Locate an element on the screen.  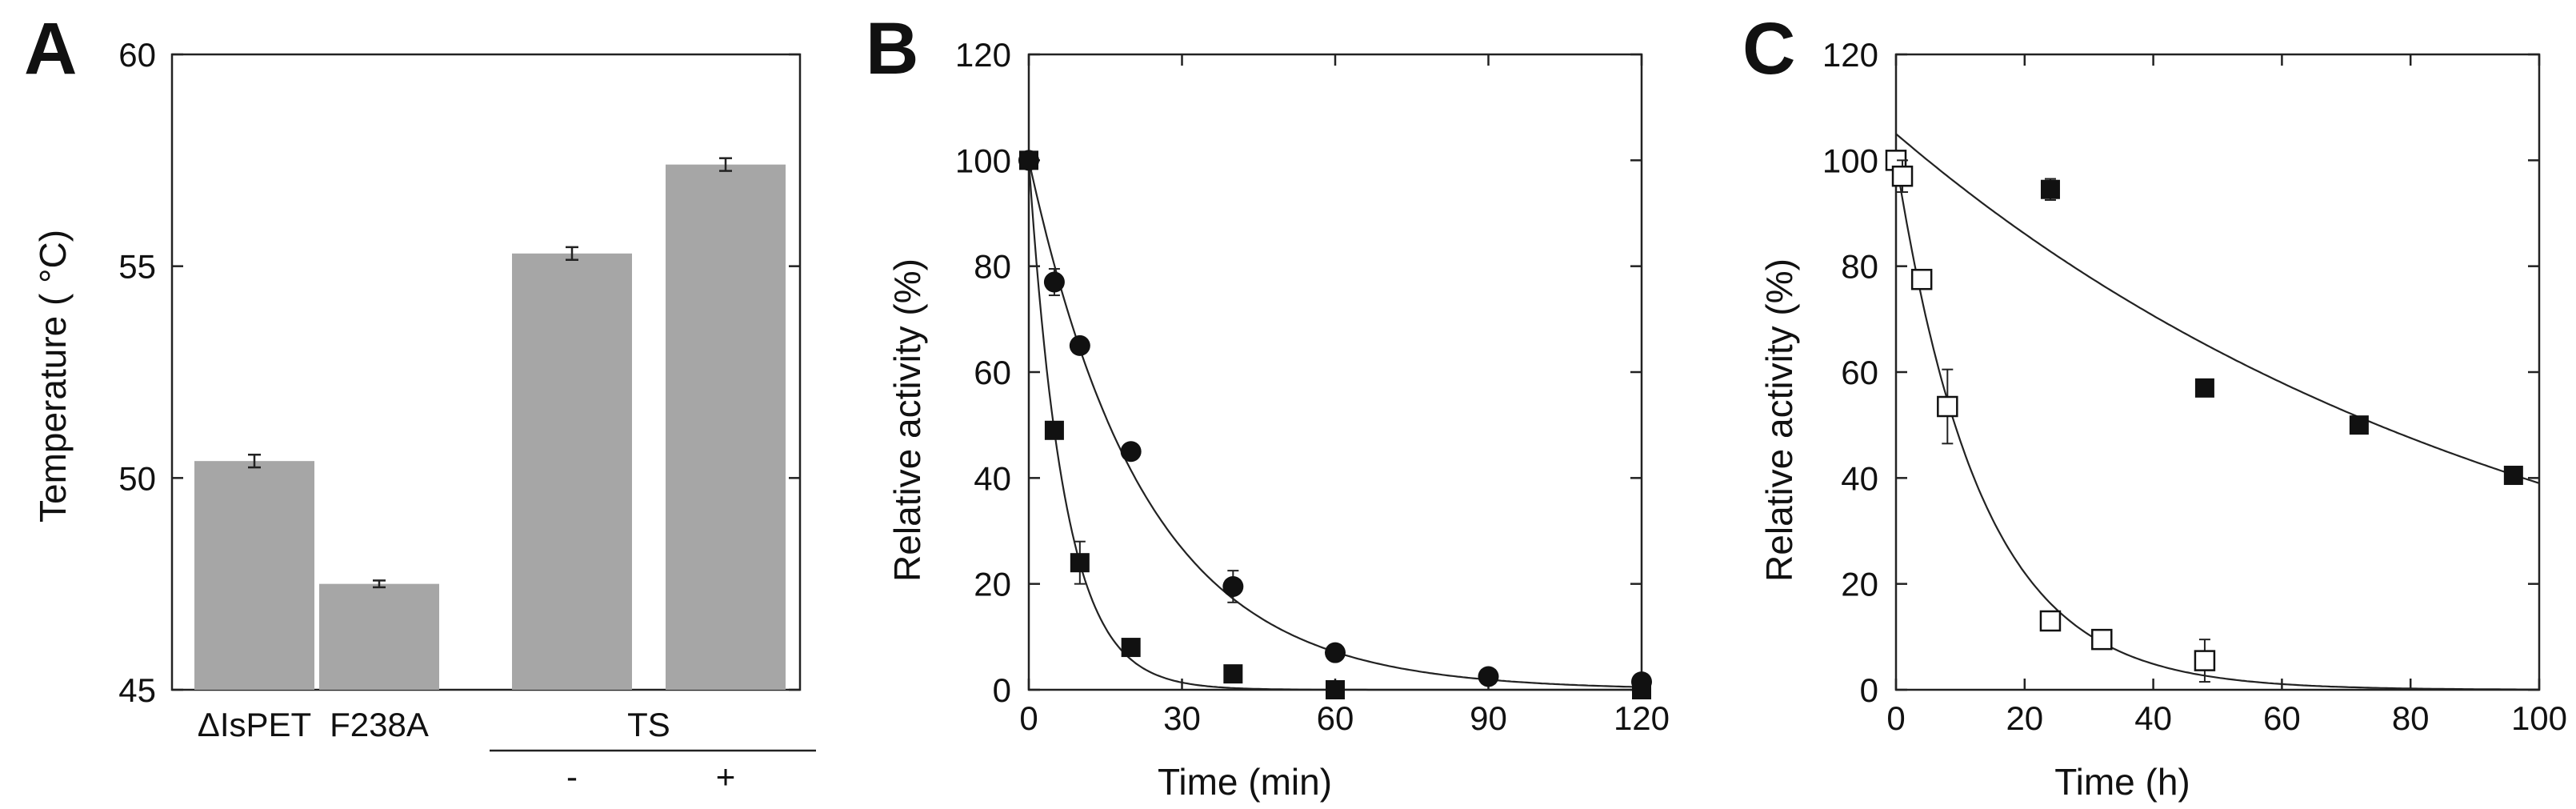
panel-c-y-axis-title: Relative activity (%) is located at coordinates (1779, 420).